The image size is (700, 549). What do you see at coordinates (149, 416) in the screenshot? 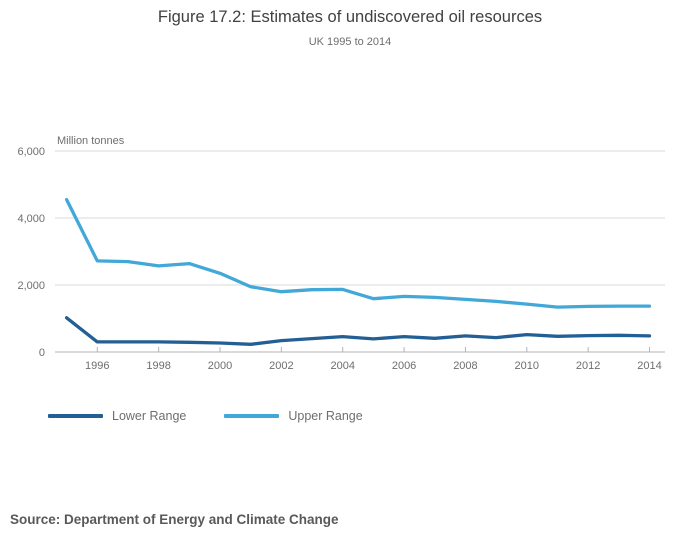
I see `legend-label: Lower Range` at bounding box center [149, 416].